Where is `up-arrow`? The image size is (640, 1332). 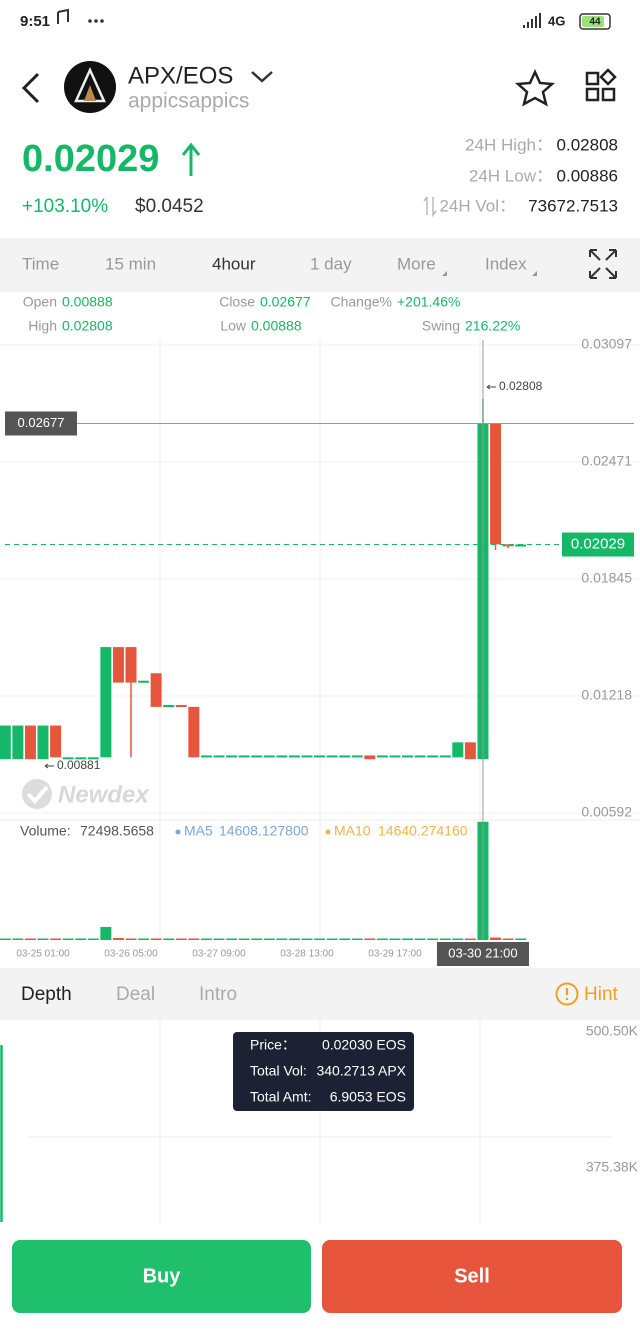
up-arrow is located at coordinates (191, 159).